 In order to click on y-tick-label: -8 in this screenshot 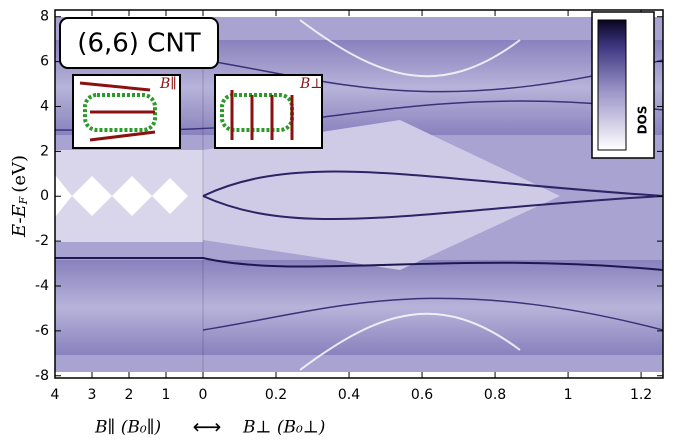, I will do `click(42, 376)`.